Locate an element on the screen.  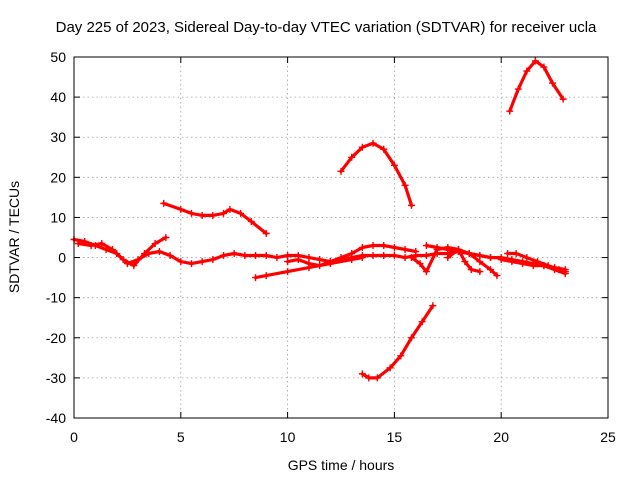
x-tick-label: 10 is located at coordinates (288, 437).